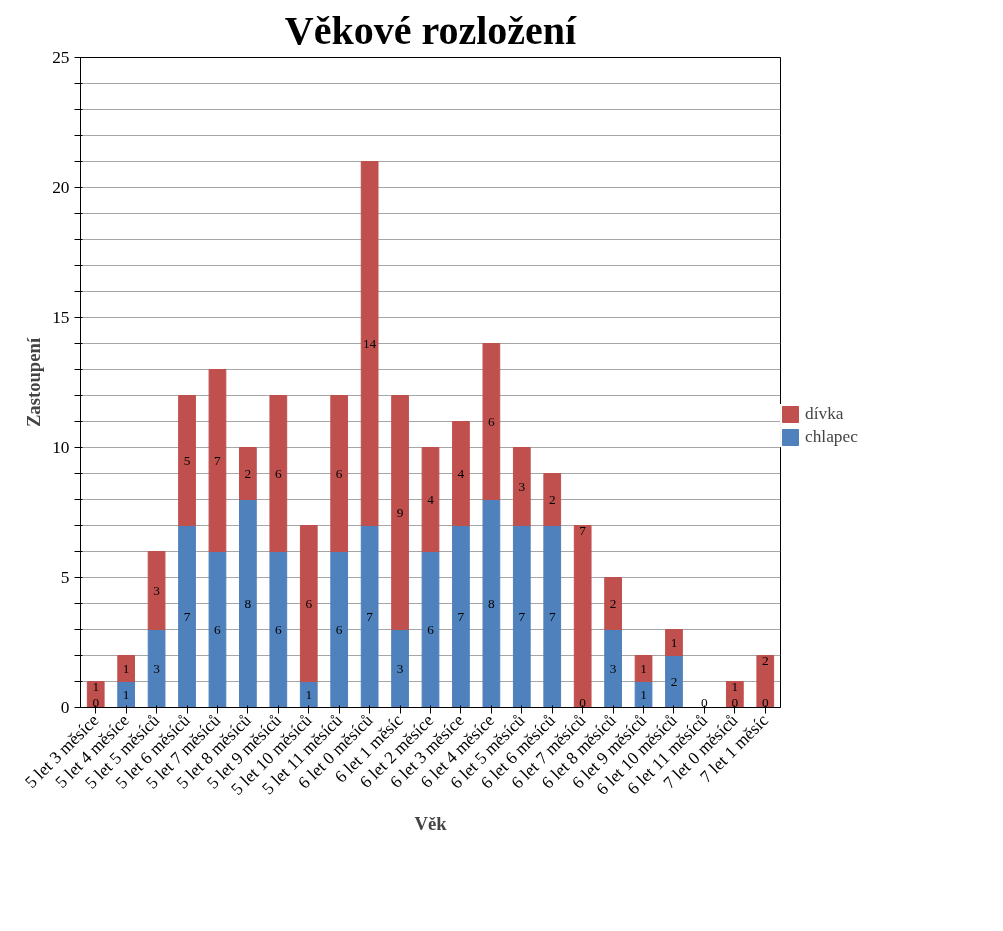 This screenshot has height=931, width=1003. I want to click on x-axis-title: Věk, so click(431, 824).